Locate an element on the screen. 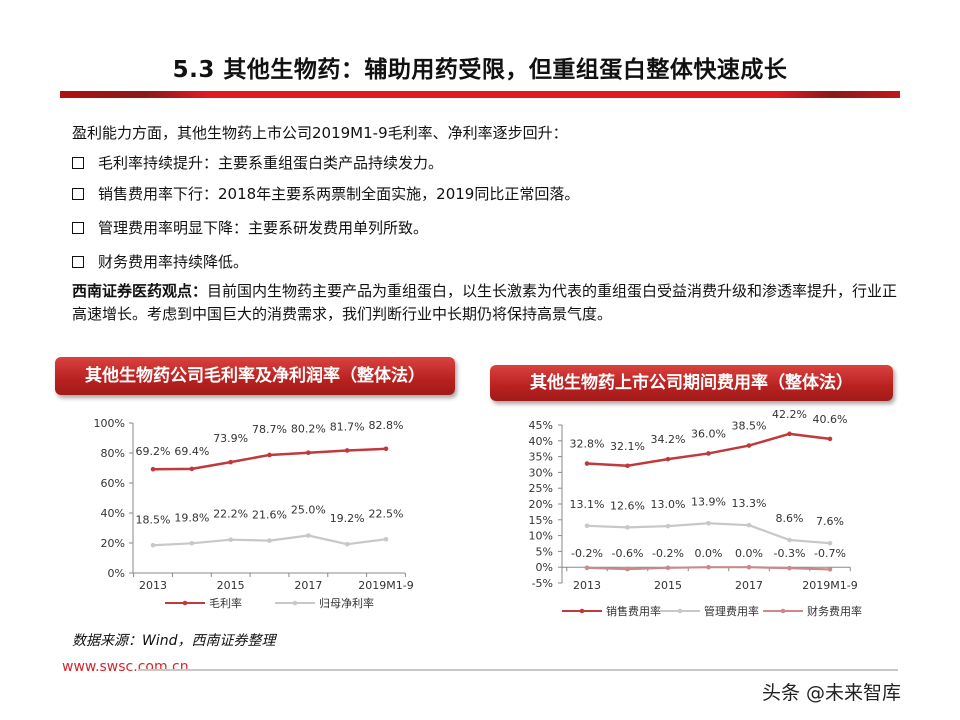 Image resolution: width=960 pixels, height=720 pixels. y-tick-label: 5% is located at coordinates (544, 551).